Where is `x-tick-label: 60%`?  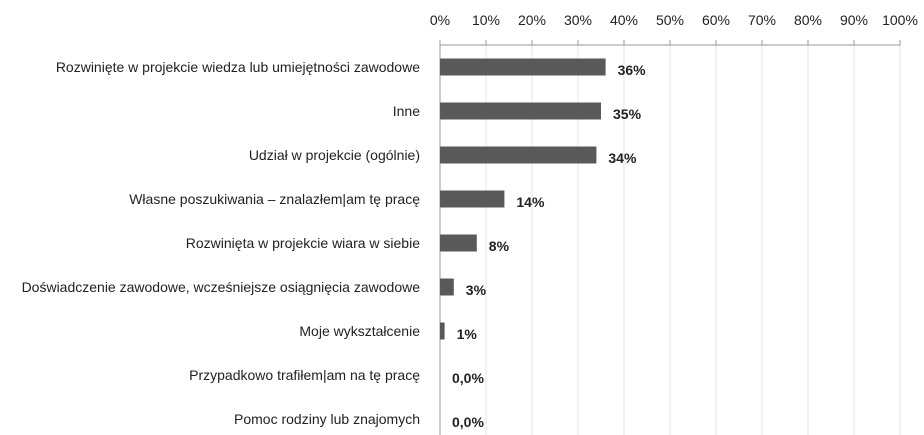
x-tick-label: 60% is located at coordinates (716, 20).